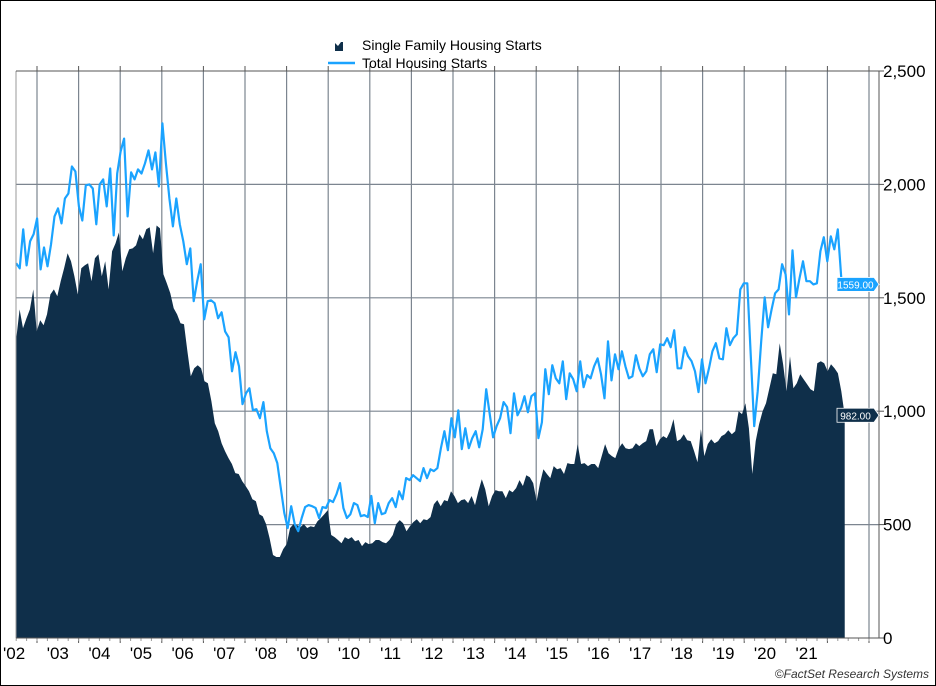 The height and width of the screenshot is (686, 936). I want to click on legend-item-total: Total Housing Starts, so click(434, 63).